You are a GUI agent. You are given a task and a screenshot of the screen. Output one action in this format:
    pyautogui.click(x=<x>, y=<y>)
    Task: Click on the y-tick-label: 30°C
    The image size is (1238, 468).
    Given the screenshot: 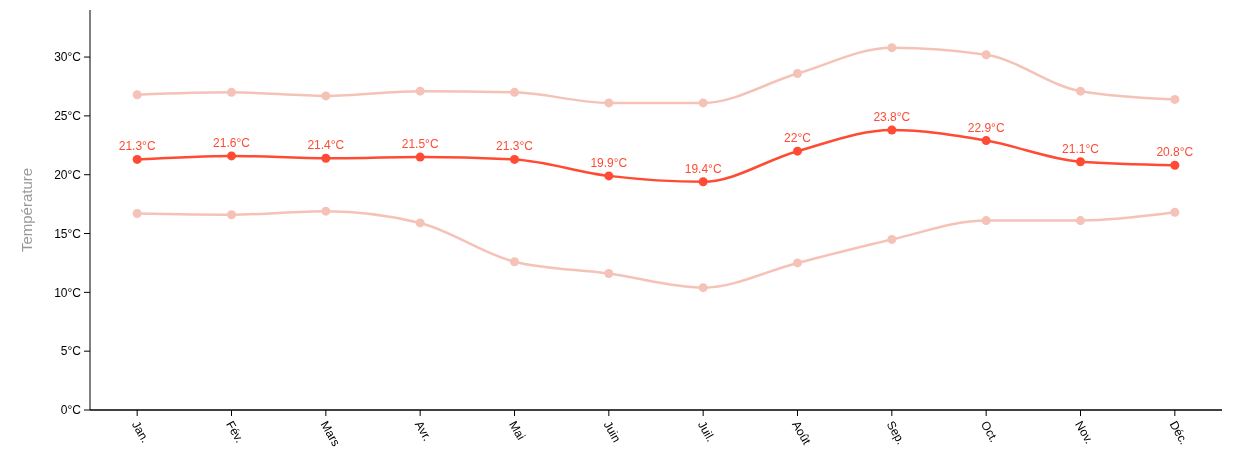 What is the action you would take?
    pyautogui.click(x=68, y=57)
    